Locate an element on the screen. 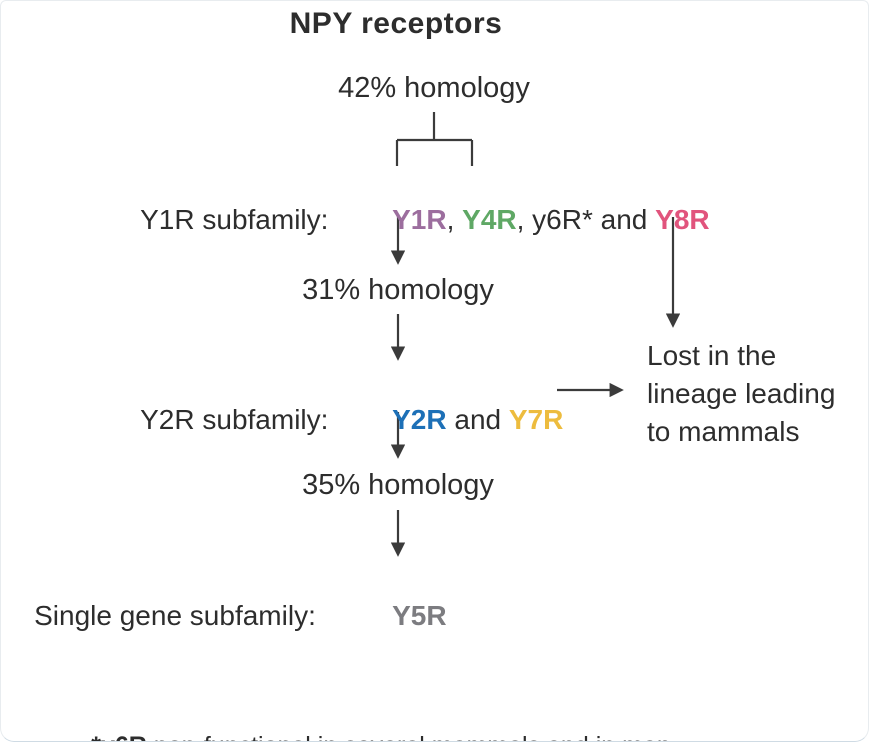 This screenshot has width=871, height=744. receptor-y2r: Y2R is located at coordinates (419, 419).